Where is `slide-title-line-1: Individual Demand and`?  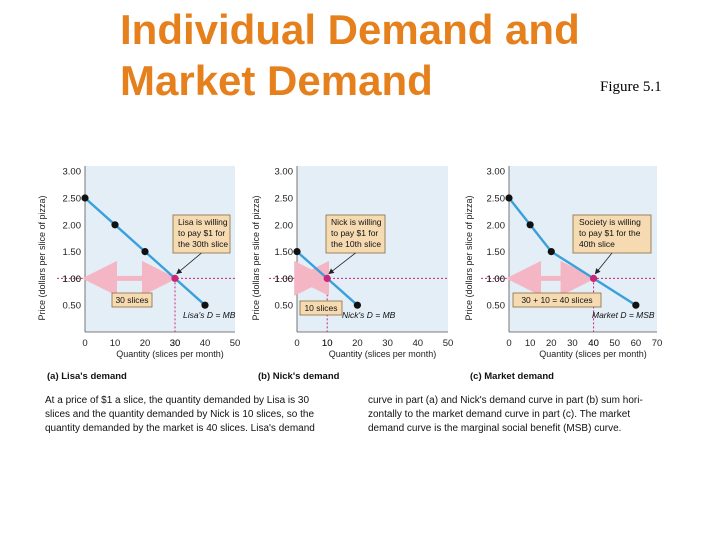
slide-title-line-1: Individual Demand and is located at coordinates (350, 29).